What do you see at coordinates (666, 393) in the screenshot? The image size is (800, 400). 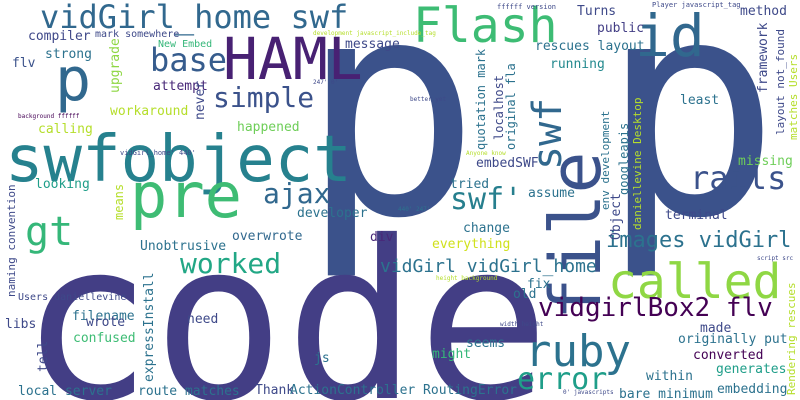 I see `word-bare-minimum: bare minimum` at bounding box center [666, 393].